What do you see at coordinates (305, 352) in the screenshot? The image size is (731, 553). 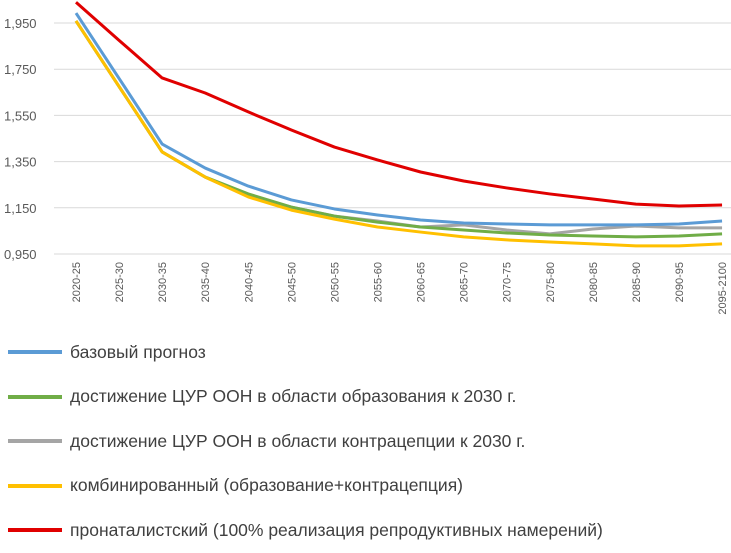 I see `legend-item: базовый прогноз` at bounding box center [305, 352].